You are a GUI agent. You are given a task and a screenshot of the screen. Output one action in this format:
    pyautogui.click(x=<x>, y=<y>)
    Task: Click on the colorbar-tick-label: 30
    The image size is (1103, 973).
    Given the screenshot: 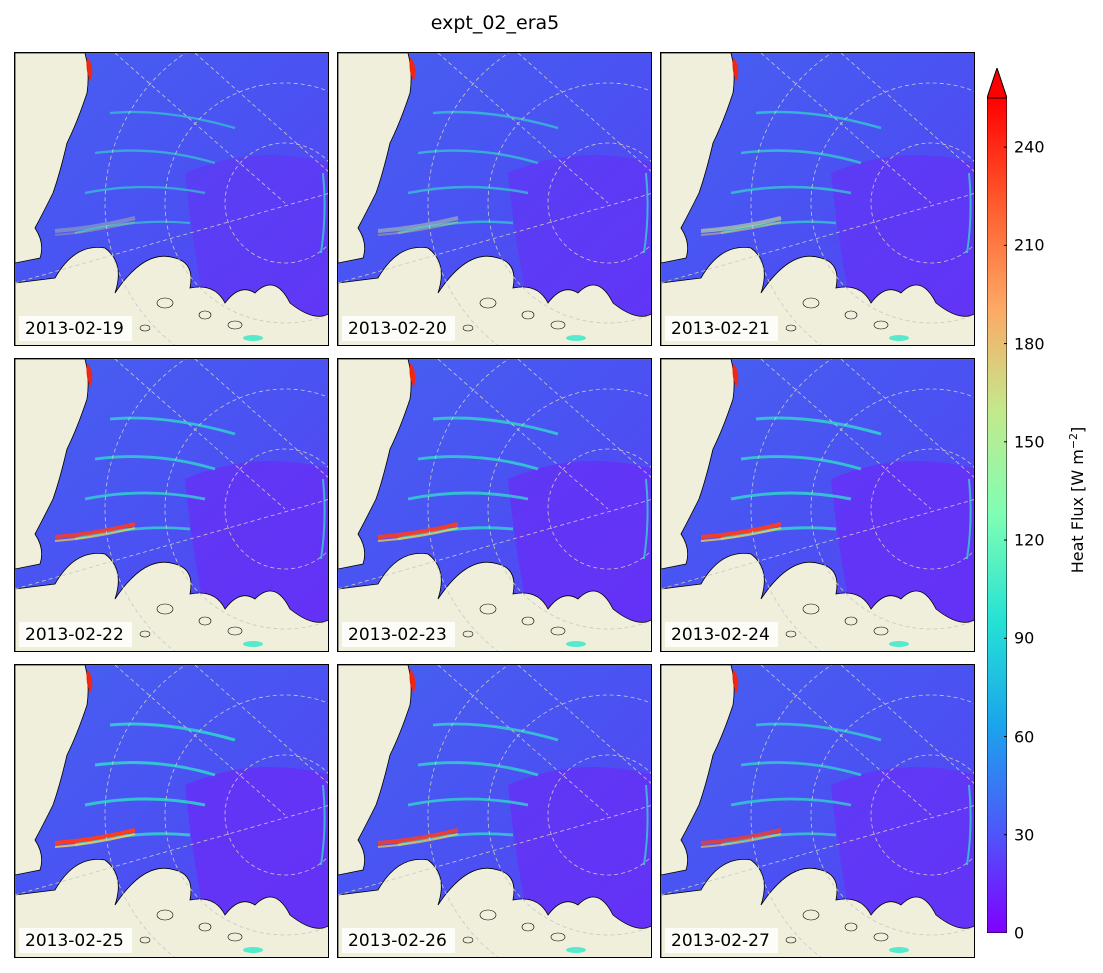 What is the action you would take?
    pyautogui.click(x=1024, y=835)
    